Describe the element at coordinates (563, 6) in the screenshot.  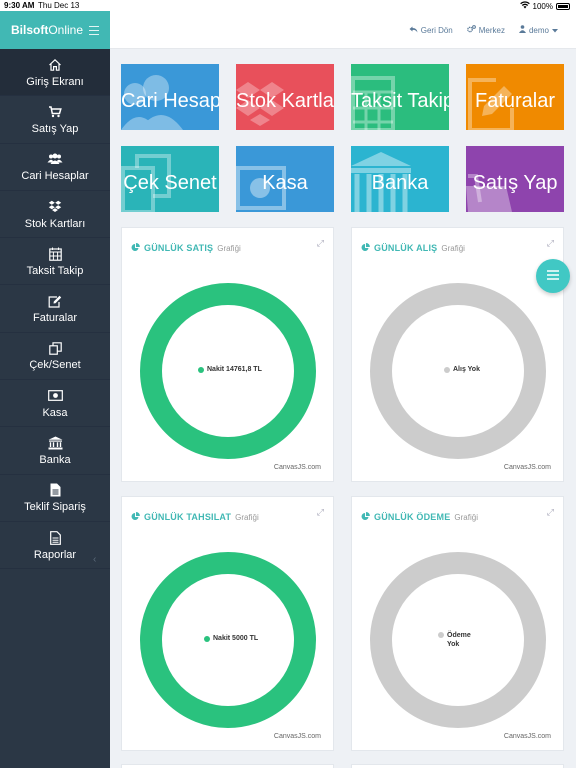
I see `battery-icon` at that location.